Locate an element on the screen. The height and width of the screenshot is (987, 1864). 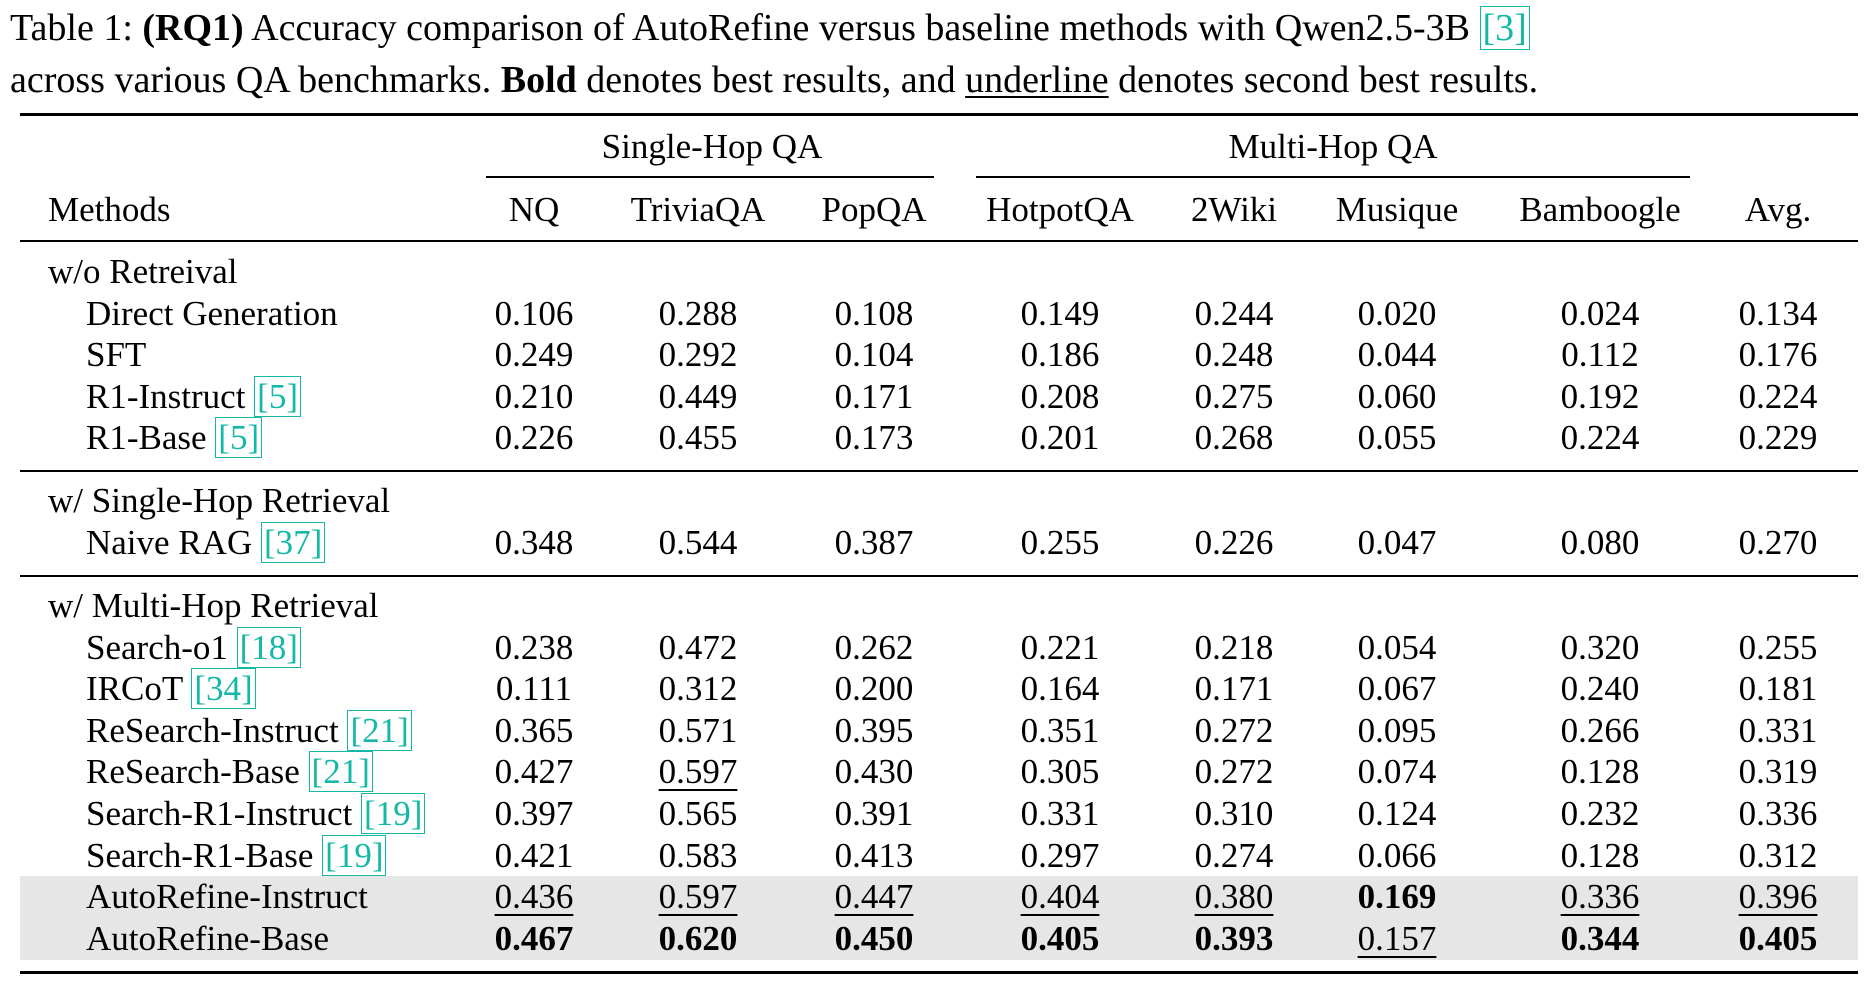
table-cell: 0.232 is located at coordinates (1600, 813).